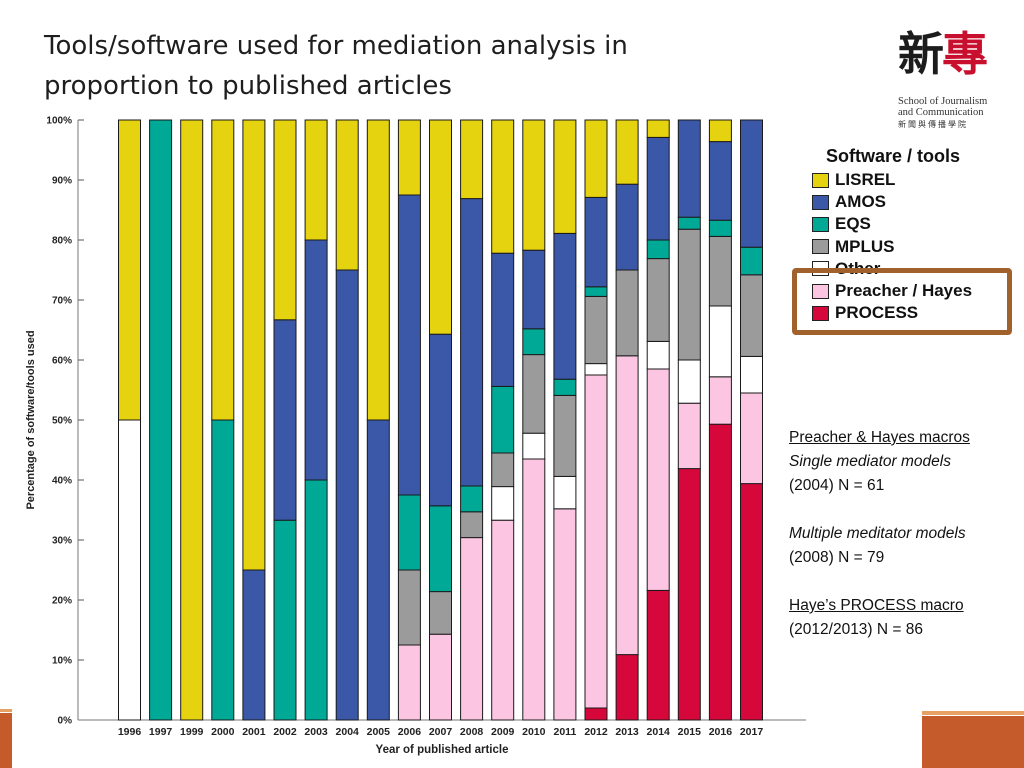 Image resolution: width=1024 pixels, height=768 pixels. I want to click on legend-label: MPLUS, so click(865, 246).